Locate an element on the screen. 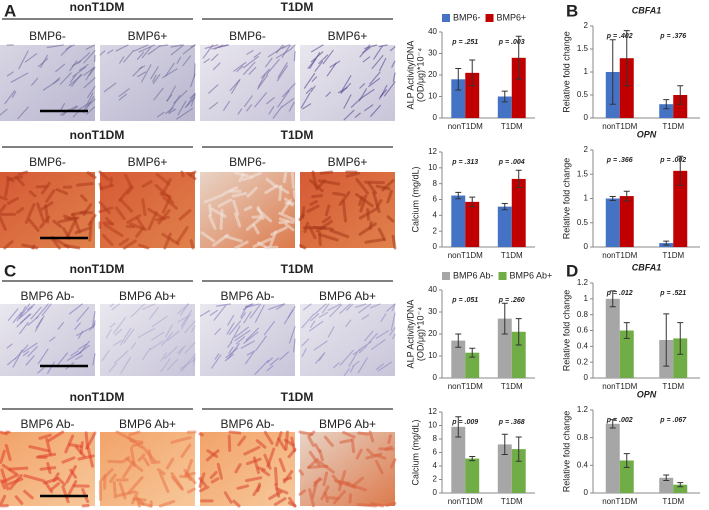 This screenshot has width=709, height=510. y-tick-label: 6 is located at coordinates (435, 199).